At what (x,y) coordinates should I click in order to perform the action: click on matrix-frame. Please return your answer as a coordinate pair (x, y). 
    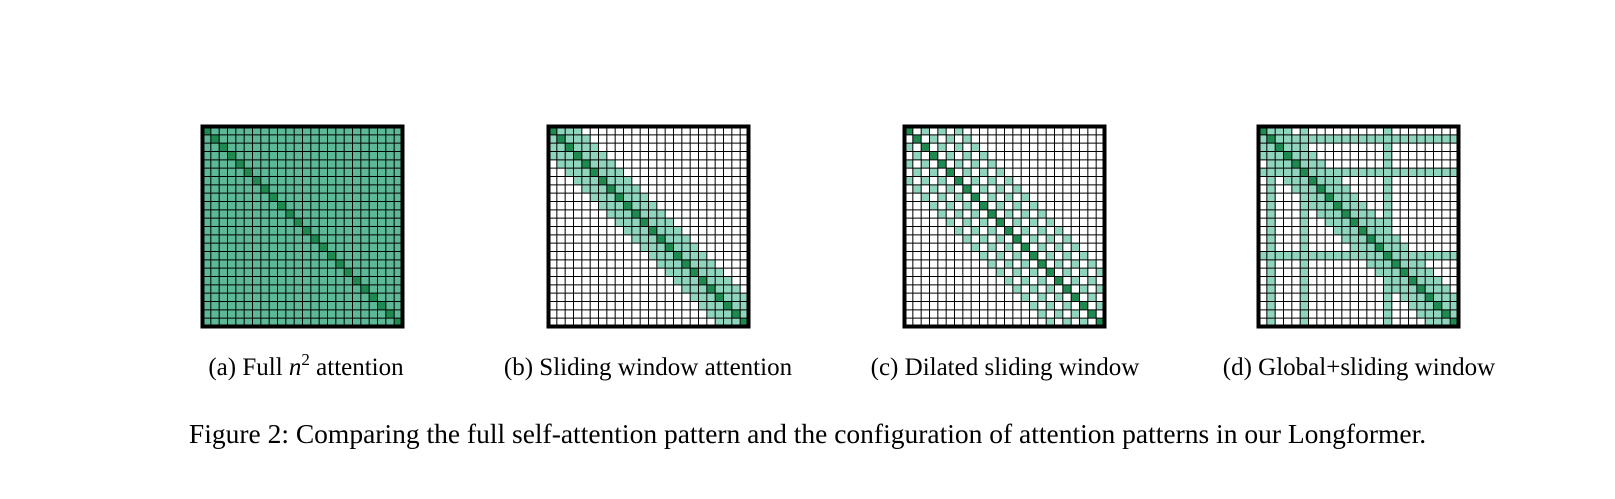
    Looking at the image, I should click on (1358, 226).